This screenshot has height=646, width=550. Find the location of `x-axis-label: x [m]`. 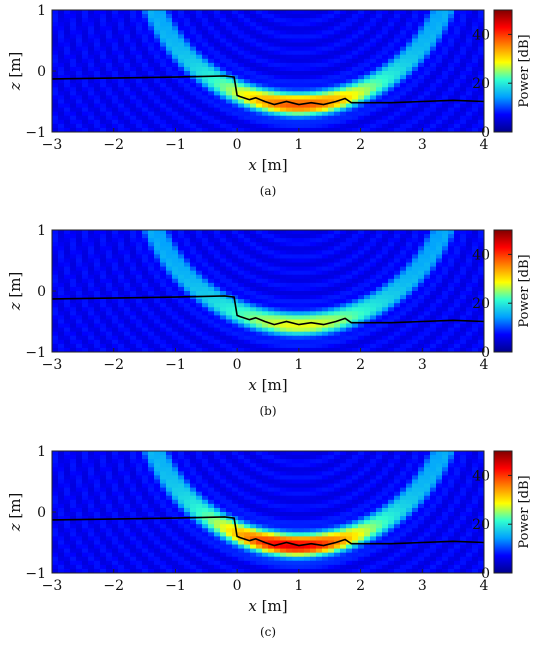

x-axis-label: x [m] is located at coordinates (267, 385).